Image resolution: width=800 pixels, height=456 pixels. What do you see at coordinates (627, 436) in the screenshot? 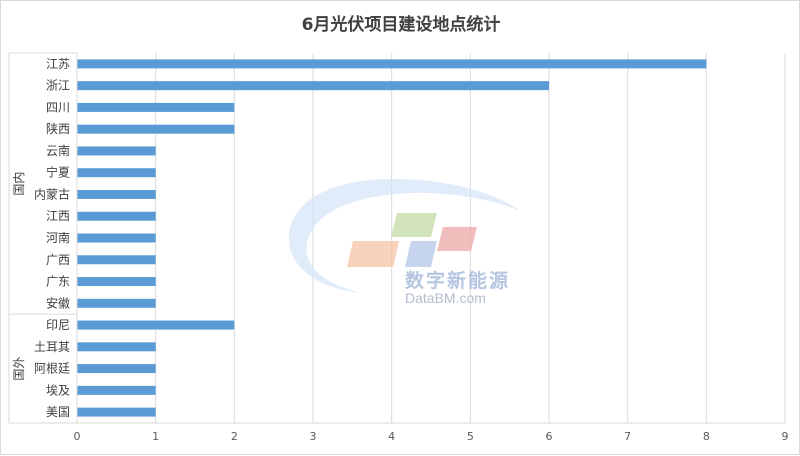
I see `x-tick-label: 7` at bounding box center [627, 436].